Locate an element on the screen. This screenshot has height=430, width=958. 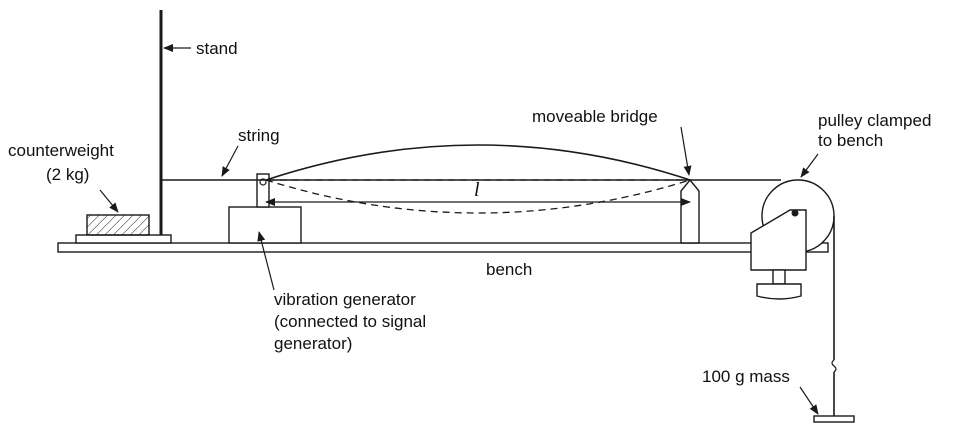
pulley-pointer is located at coordinates (809, 165).